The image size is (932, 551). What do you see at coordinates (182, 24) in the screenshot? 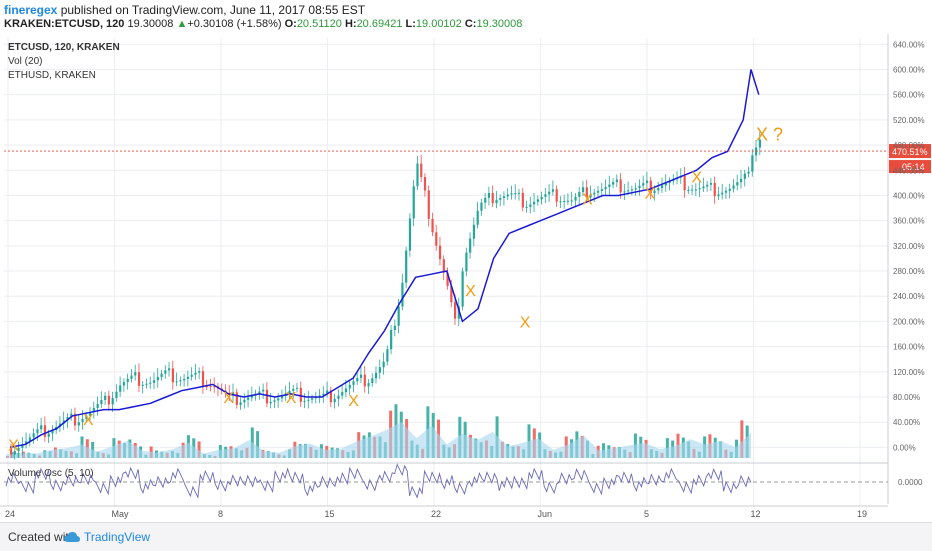
I see `change-arrow-icon: ▲` at bounding box center [182, 24].